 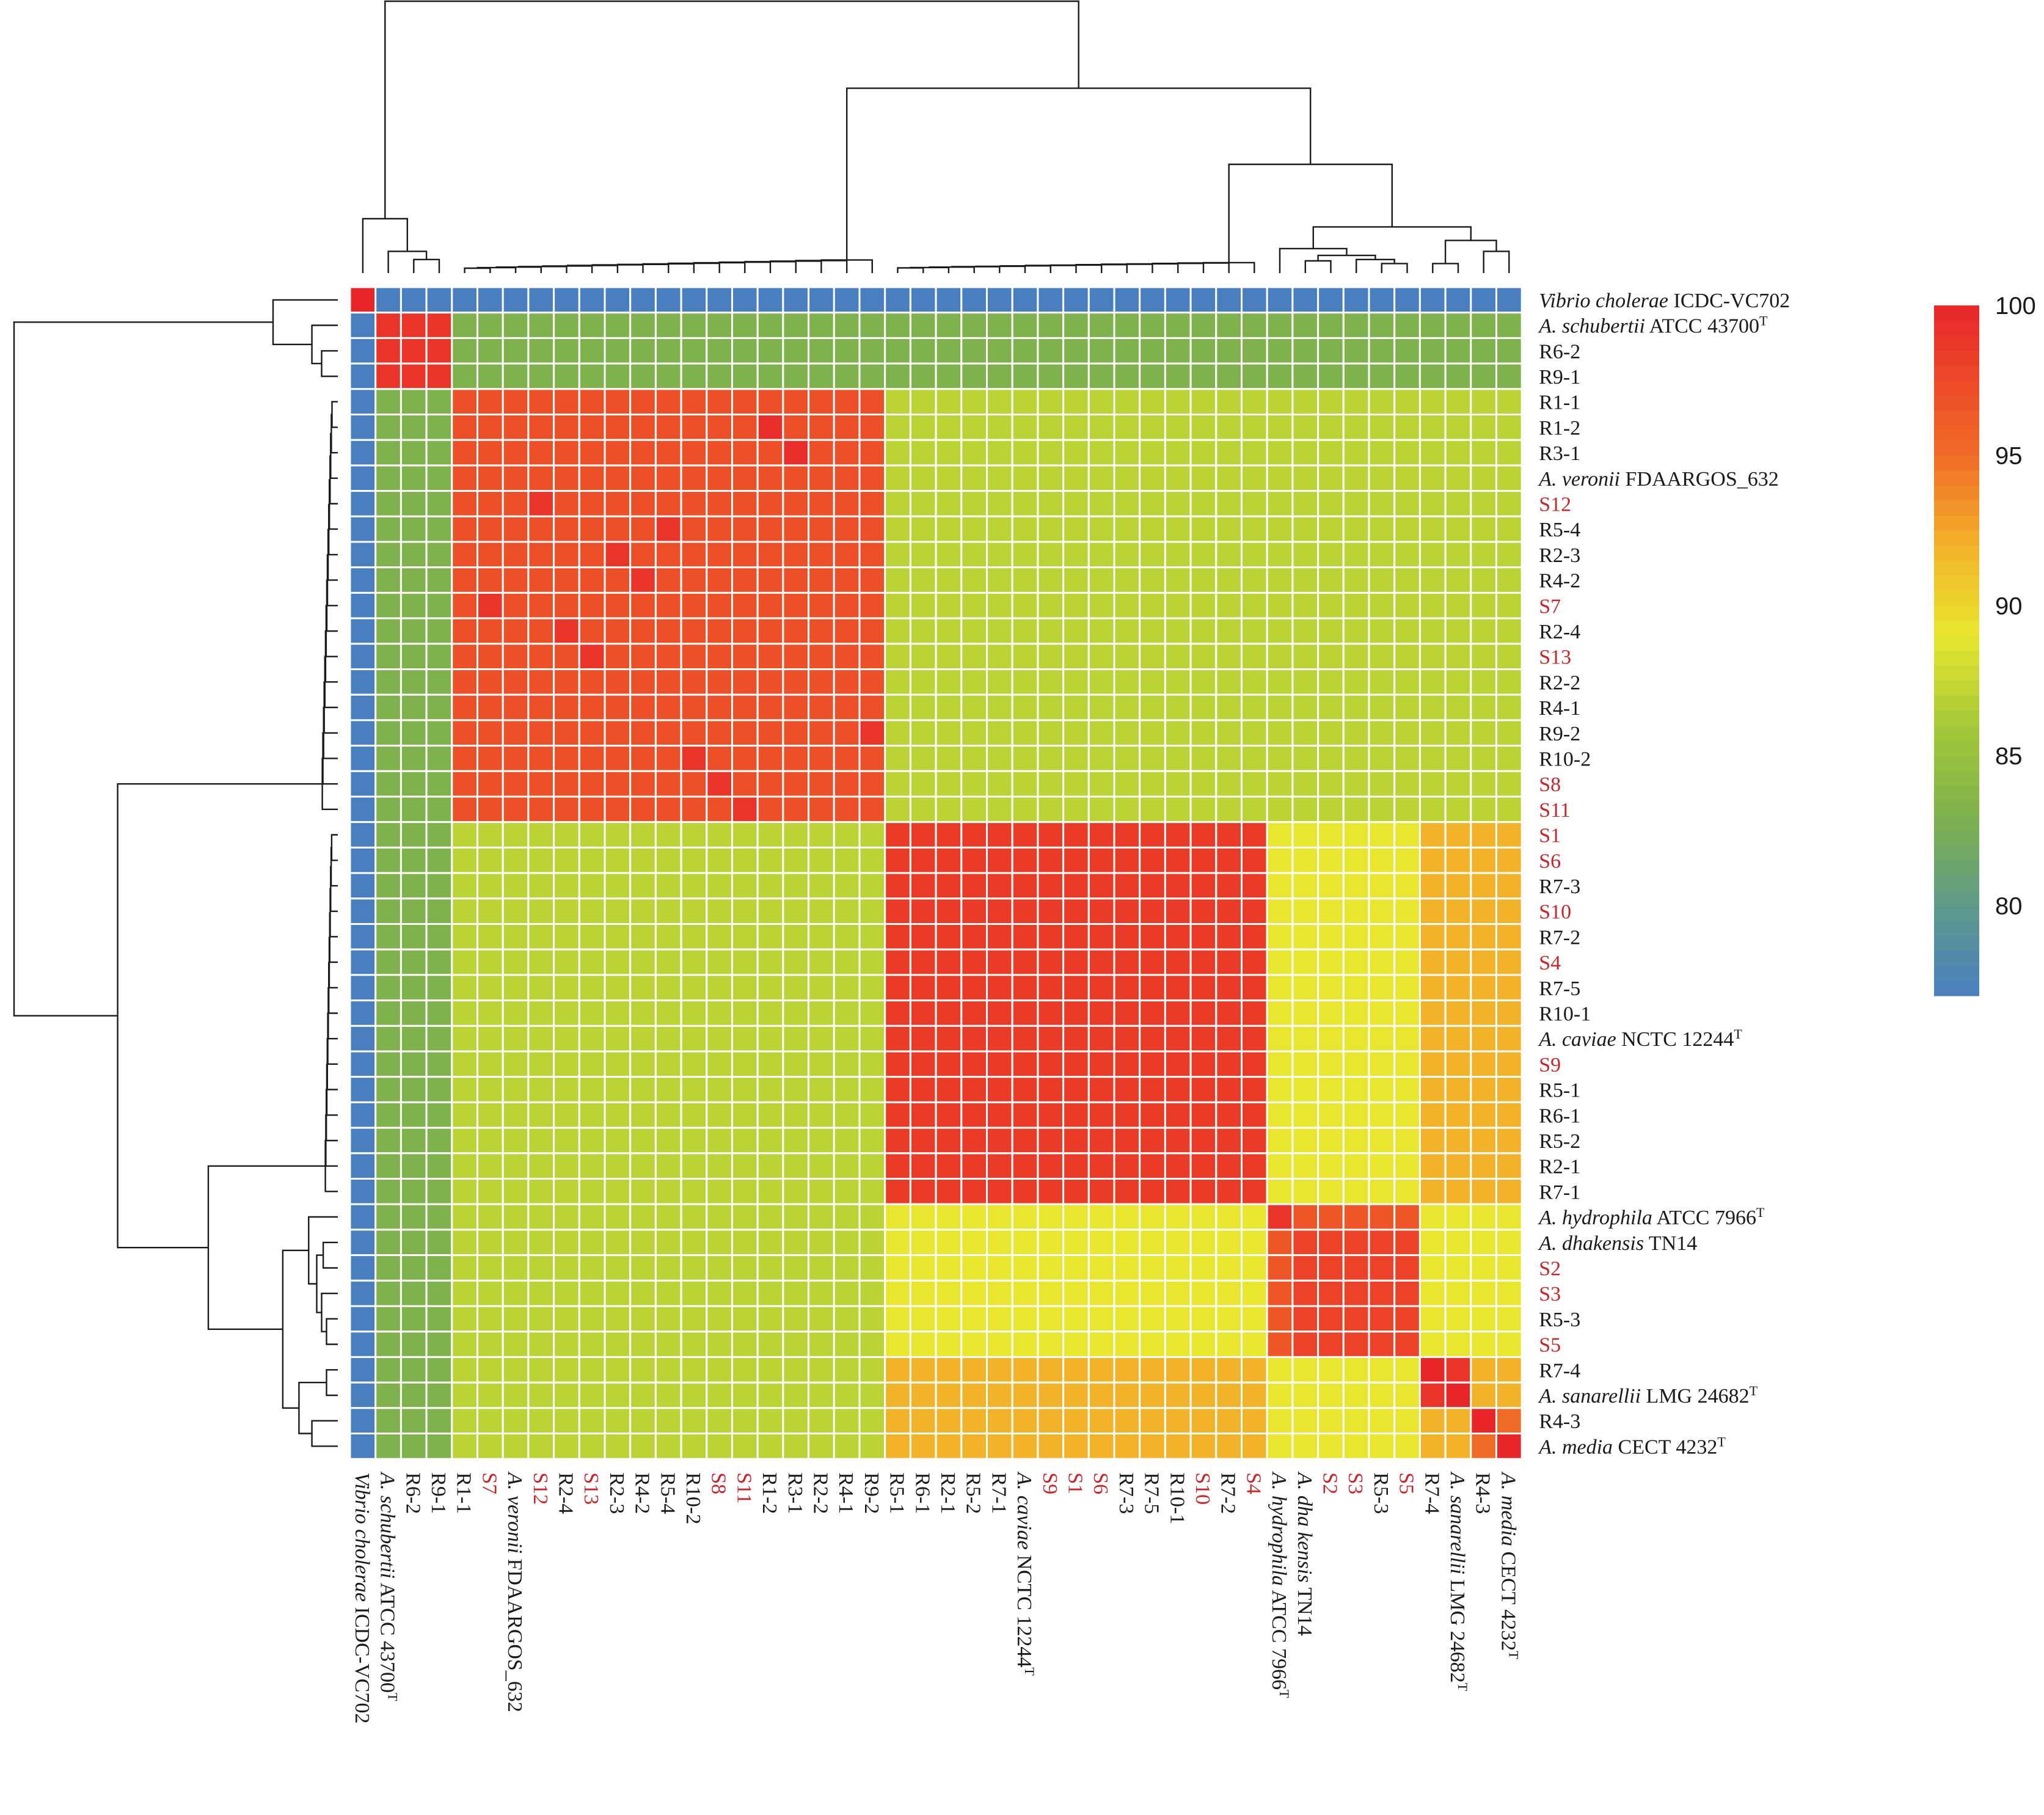 I want to click on column-label: R2-2, so click(x=820, y=1493).